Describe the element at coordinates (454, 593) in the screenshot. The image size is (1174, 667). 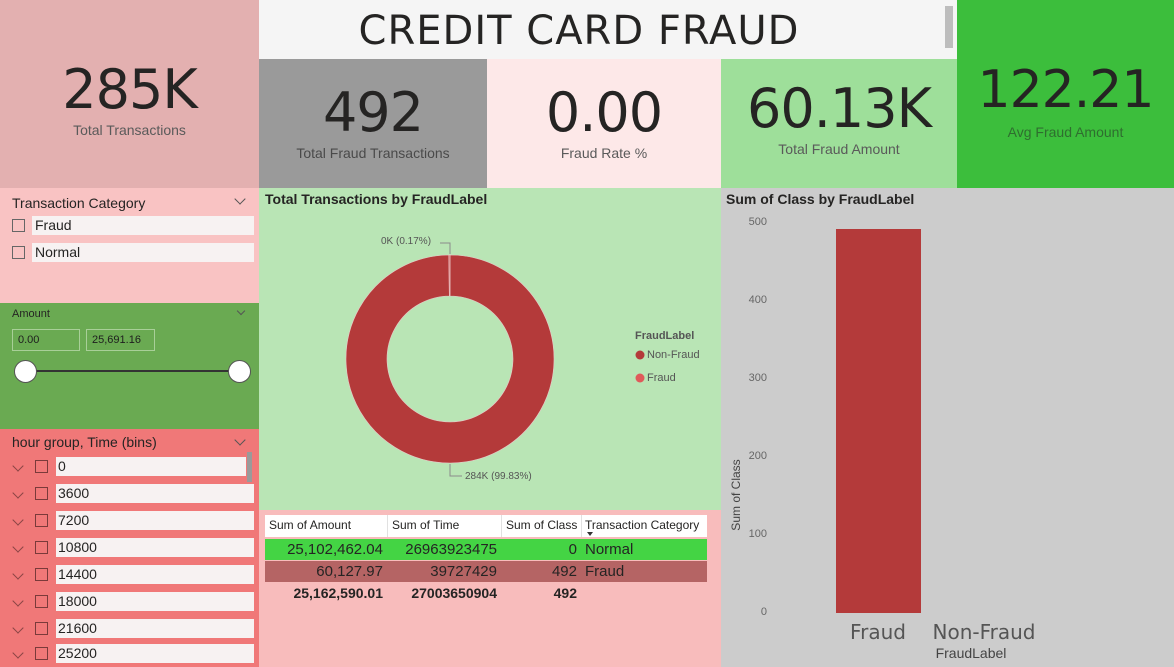
I see `total-sum-time: 27003650904` at that location.